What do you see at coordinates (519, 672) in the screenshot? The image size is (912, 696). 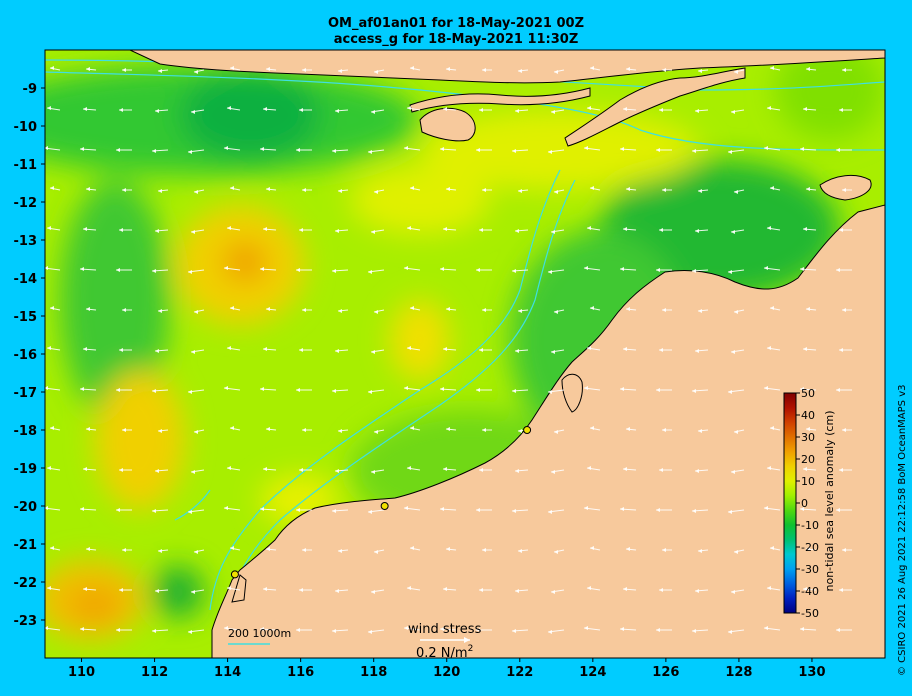 I see `lon-tick-label: 122` at bounding box center [519, 672].